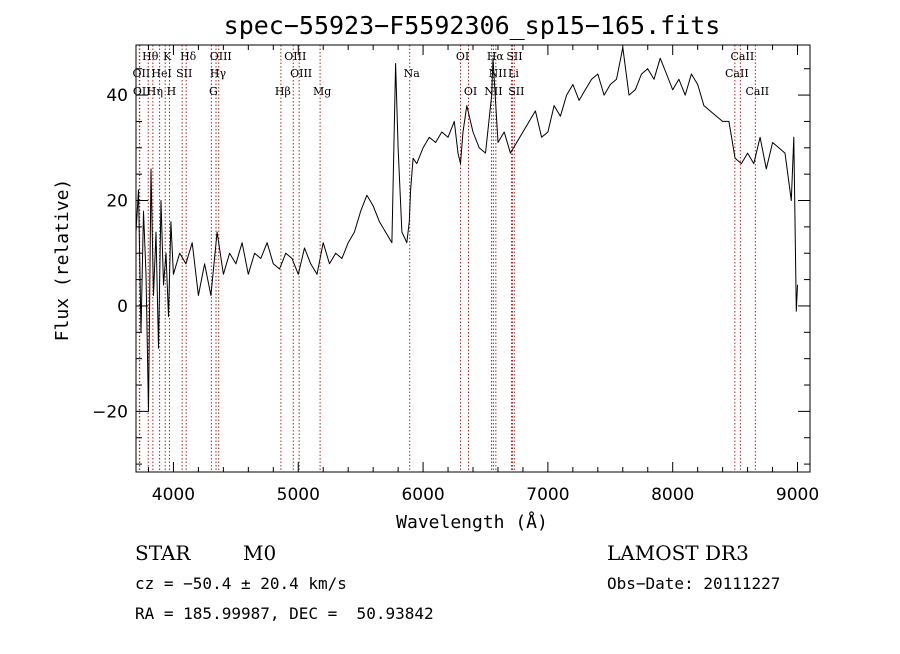  What do you see at coordinates (412, 73) in the screenshot?
I see `line-label: Na` at bounding box center [412, 73].